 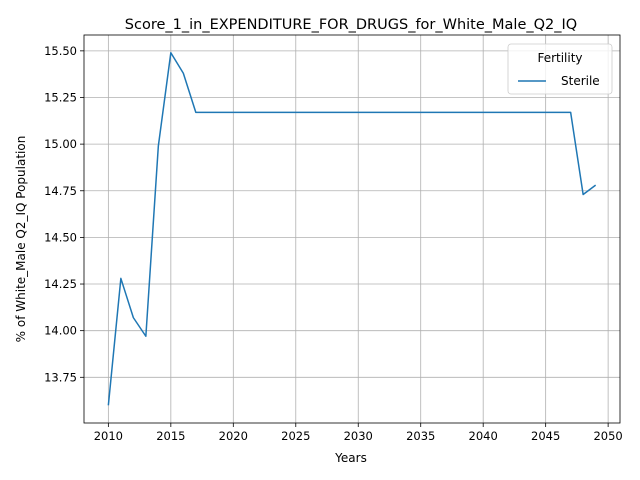 I want to click on y-tick-label: 15.00, so click(x=60, y=144).